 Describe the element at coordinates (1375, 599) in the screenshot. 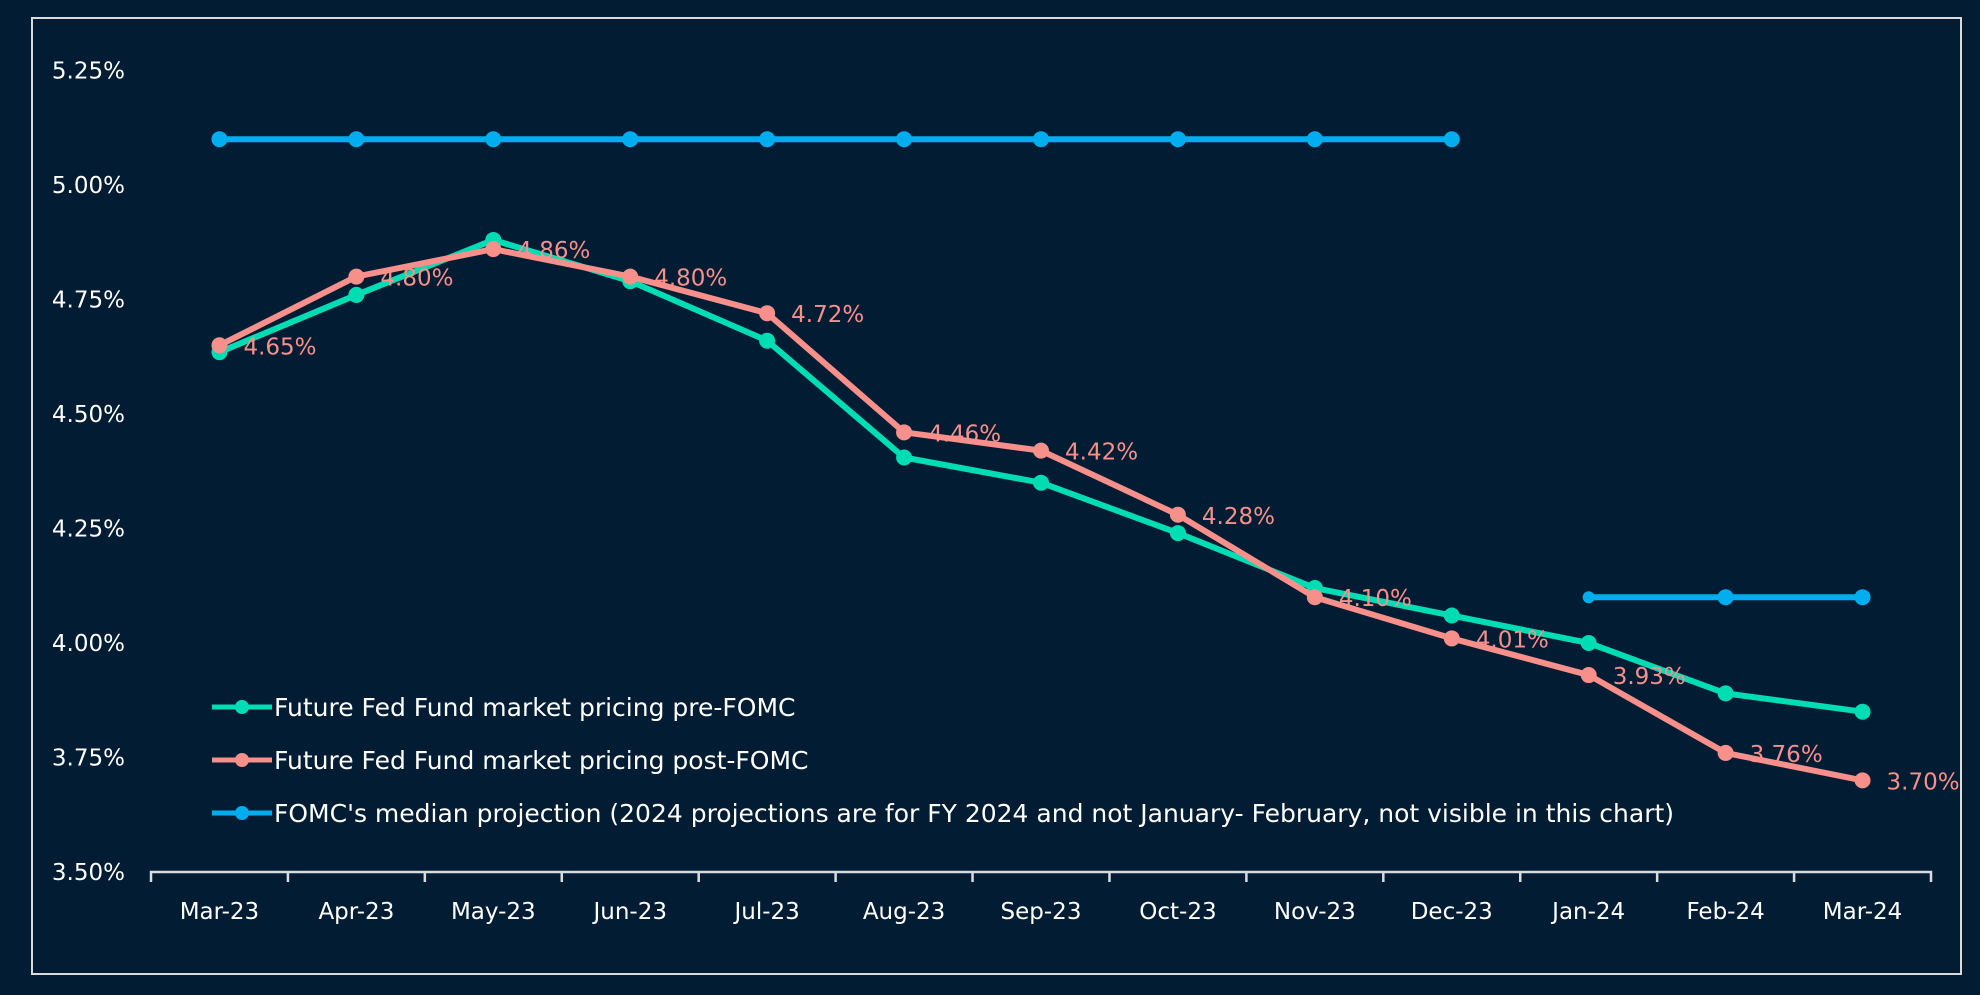

I see `data-label: 4.10%` at that location.